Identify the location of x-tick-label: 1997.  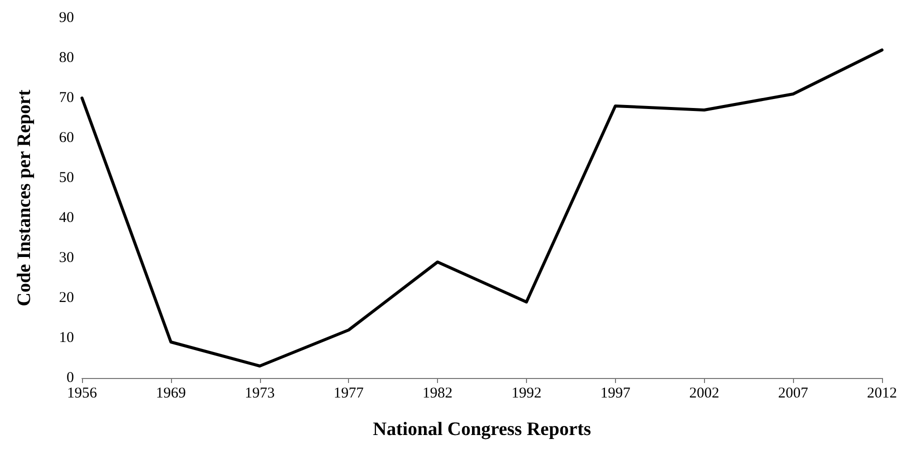
(615, 394).